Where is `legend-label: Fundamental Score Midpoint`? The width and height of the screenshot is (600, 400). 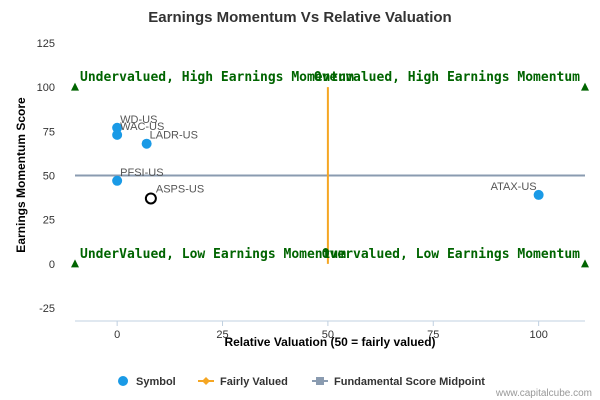 legend-label: Fundamental Score Midpoint is located at coordinates (409, 382).